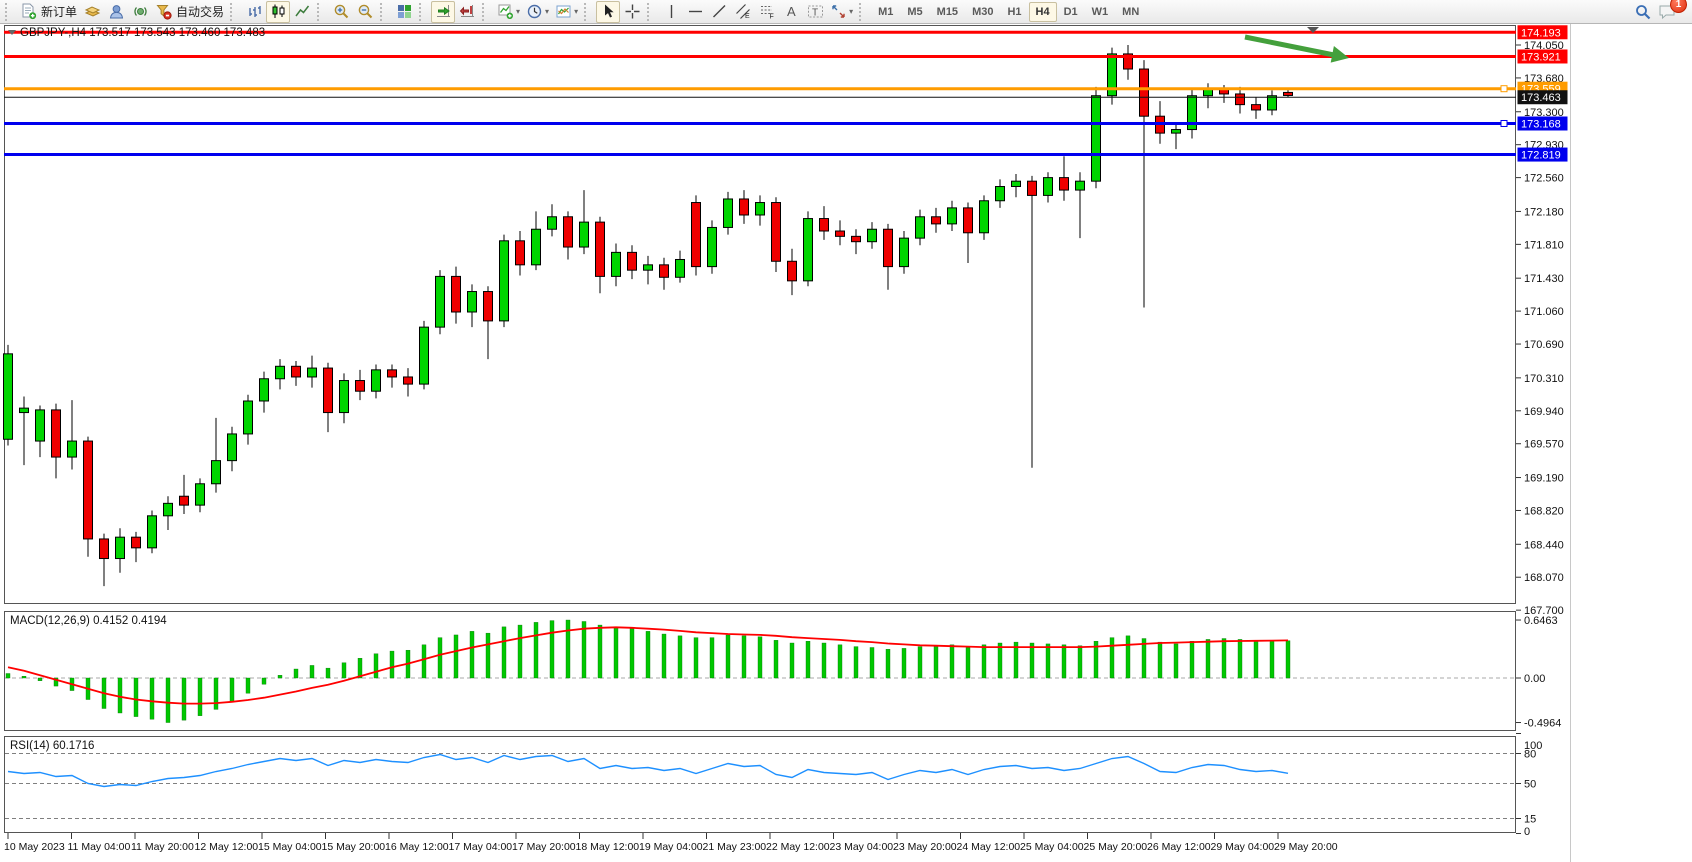  Describe the element at coordinates (1544, 445) in the screenshot. I see `price-tick-label: 169.570` at that location.